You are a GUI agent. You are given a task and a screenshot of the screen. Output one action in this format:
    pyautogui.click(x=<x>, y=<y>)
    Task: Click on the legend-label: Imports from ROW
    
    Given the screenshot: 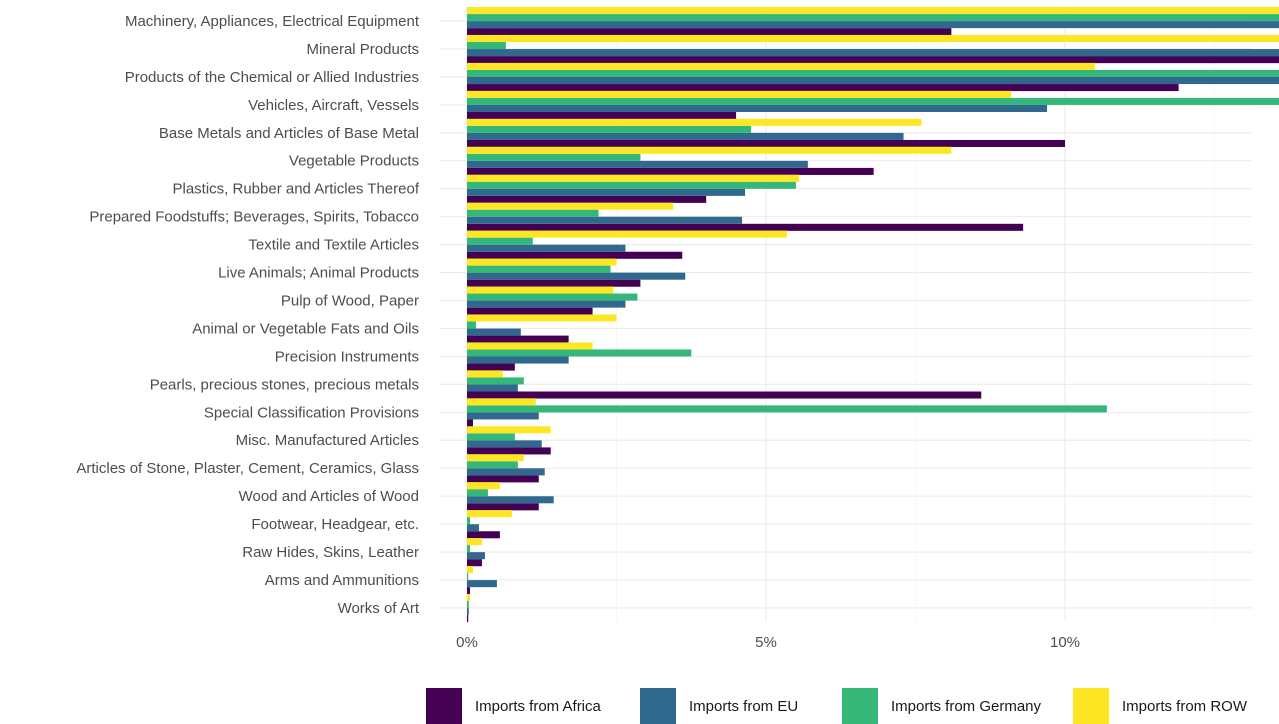 What is the action you would take?
    pyautogui.click(x=1185, y=706)
    